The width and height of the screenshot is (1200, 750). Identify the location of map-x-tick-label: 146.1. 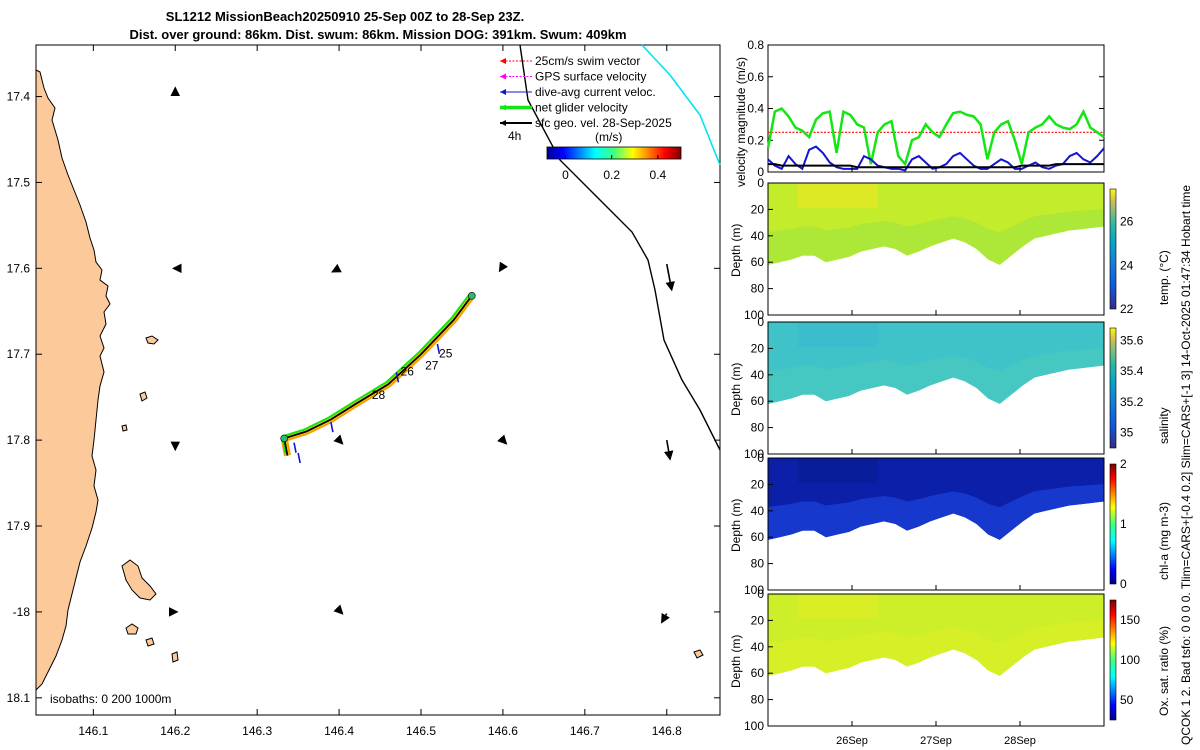
(93, 731).